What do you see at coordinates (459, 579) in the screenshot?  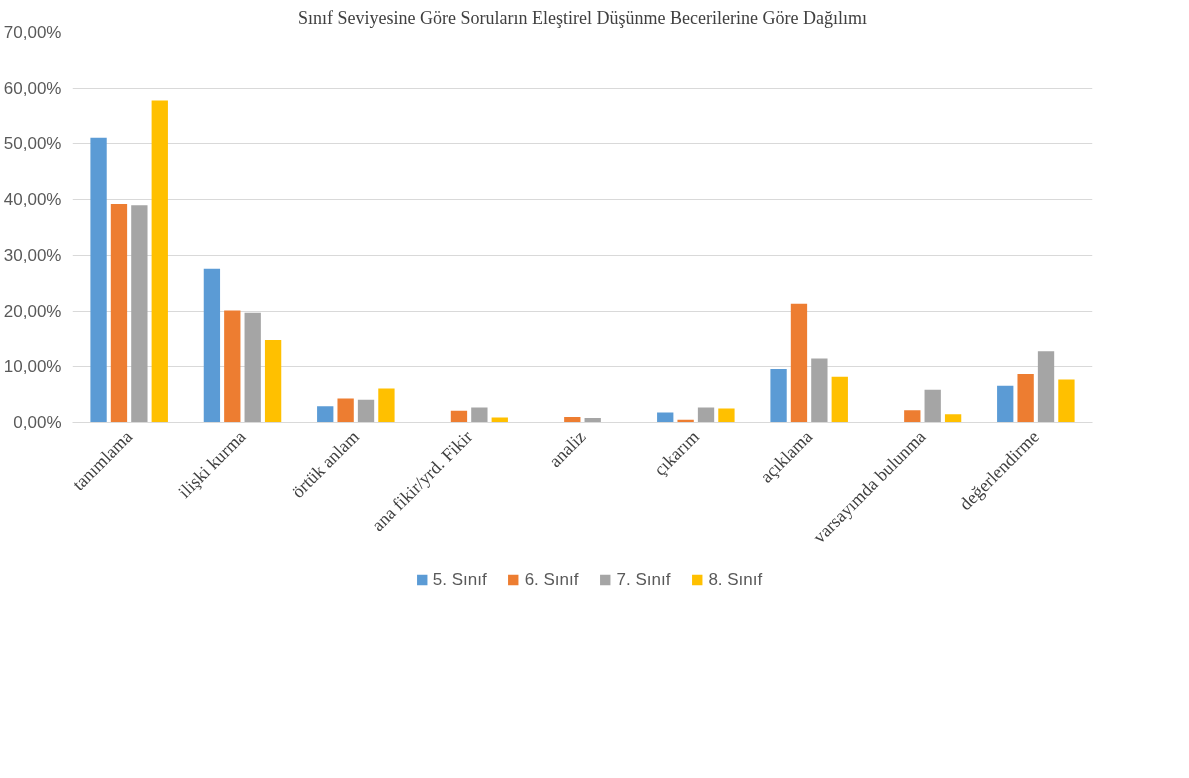 I see `legend-label: 5. Sınıf` at bounding box center [459, 579].